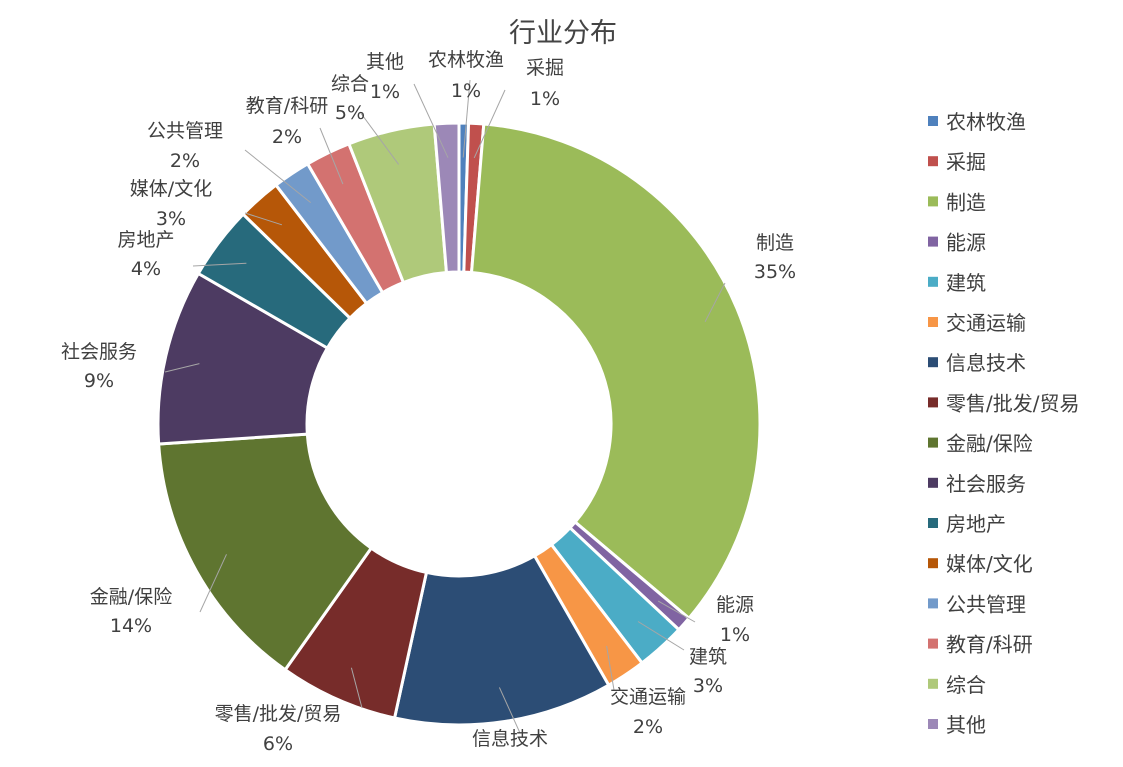 This screenshot has height=767, width=1123. Describe the element at coordinates (350, 84) in the screenshot. I see `slice-15-name-label: 综合` at that location.